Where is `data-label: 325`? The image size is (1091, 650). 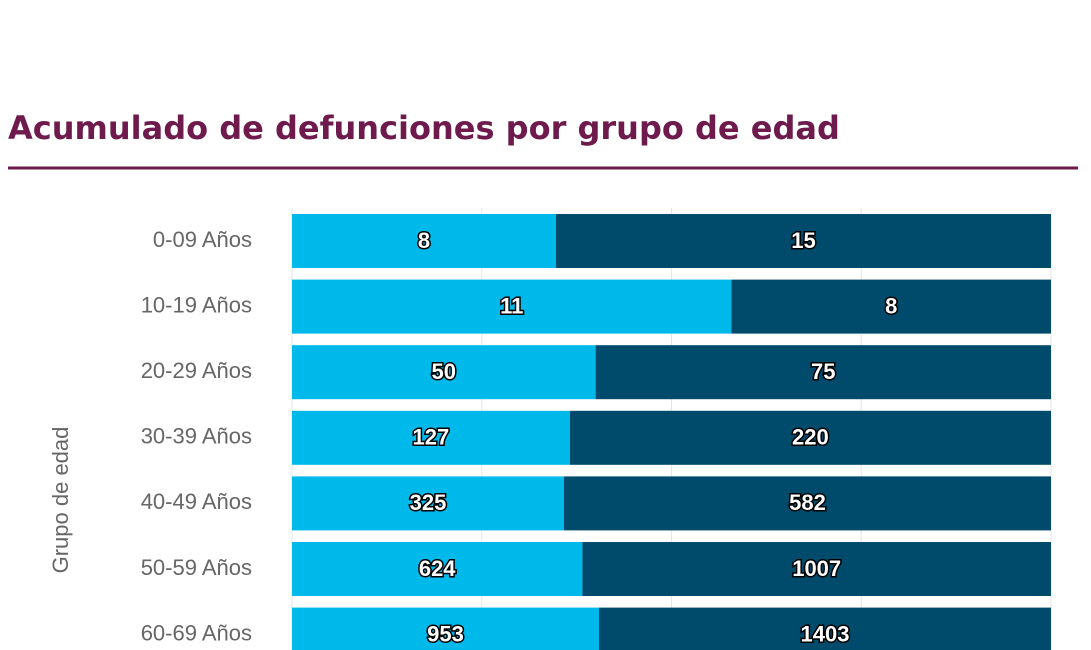
data-label: 325 is located at coordinates (428, 502).